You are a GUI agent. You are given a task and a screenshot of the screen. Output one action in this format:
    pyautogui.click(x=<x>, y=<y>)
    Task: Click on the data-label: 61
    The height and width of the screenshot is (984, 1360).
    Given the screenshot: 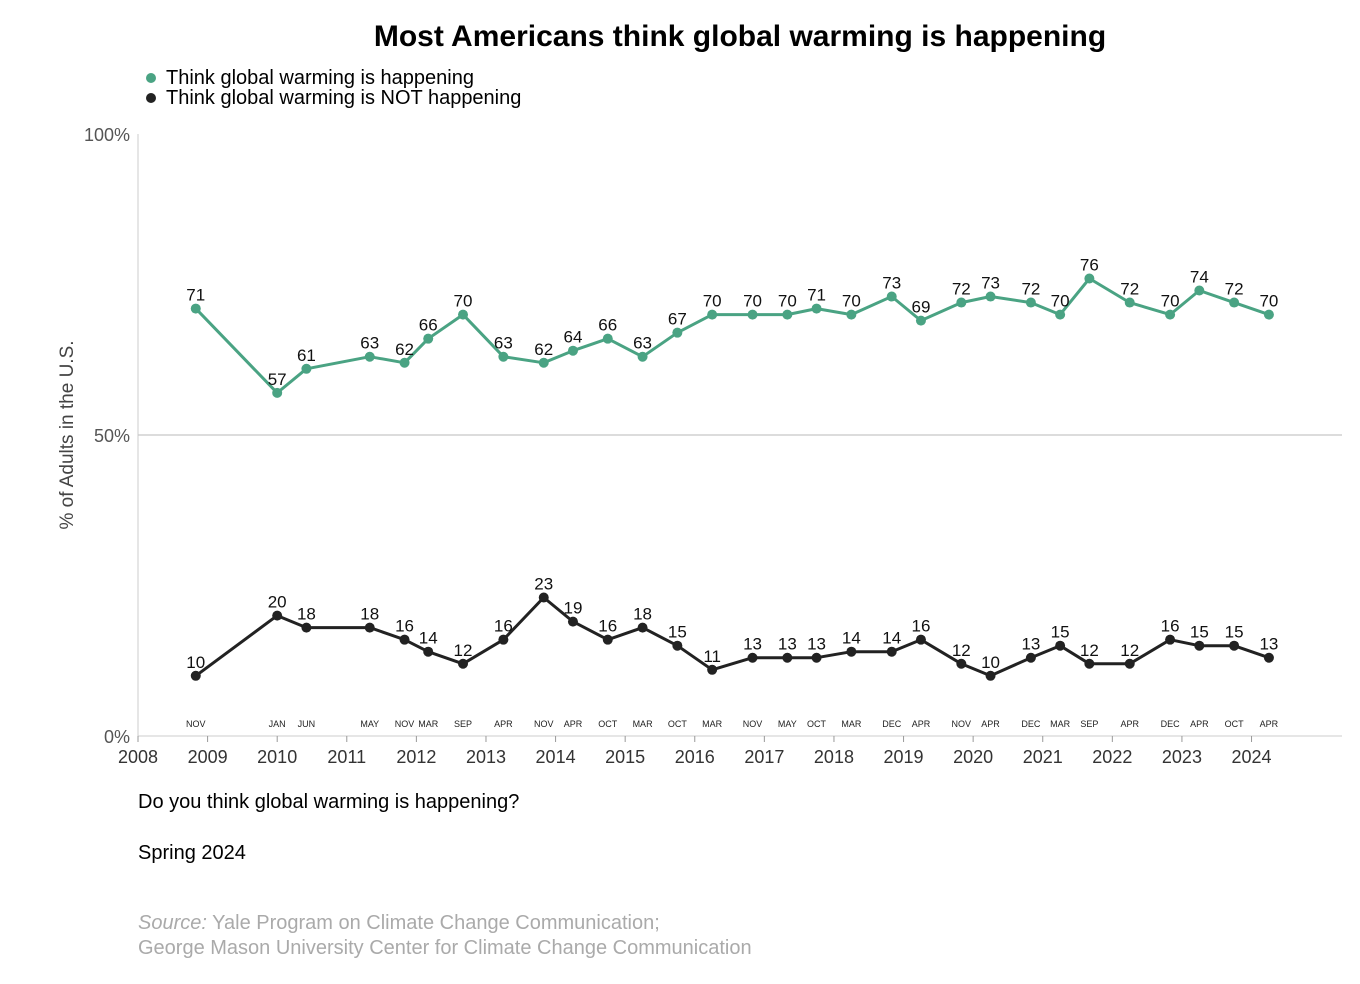 What is the action you would take?
    pyautogui.click(x=306, y=355)
    